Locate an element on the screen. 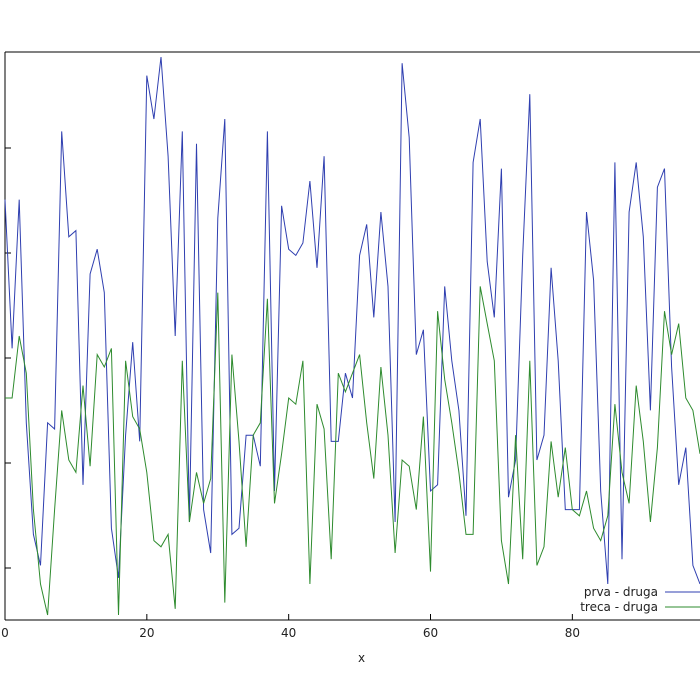  x-axis-label: x is located at coordinates (361, 658).